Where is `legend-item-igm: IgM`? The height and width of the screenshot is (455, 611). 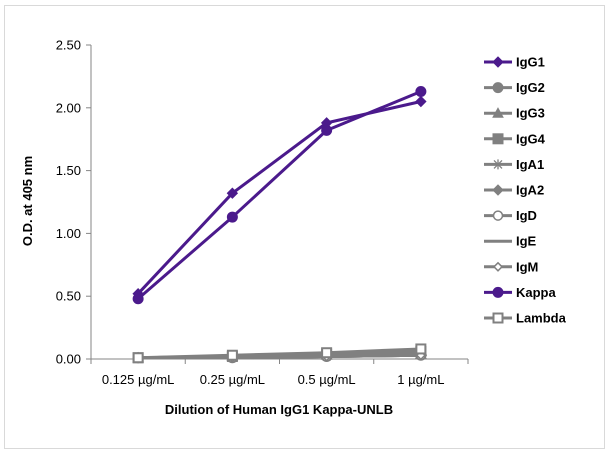
legend-item-igm: IgM is located at coordinates (511, 266).